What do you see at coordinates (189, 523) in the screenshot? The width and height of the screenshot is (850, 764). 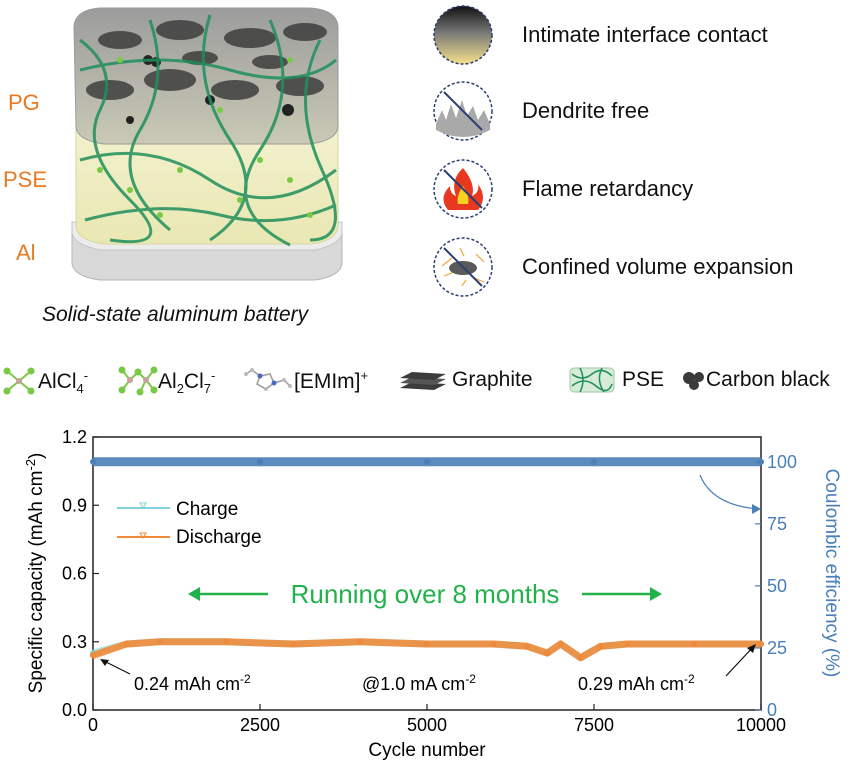 I see `chart-legend: Charge Discharge` at bounding box center [189, 523].